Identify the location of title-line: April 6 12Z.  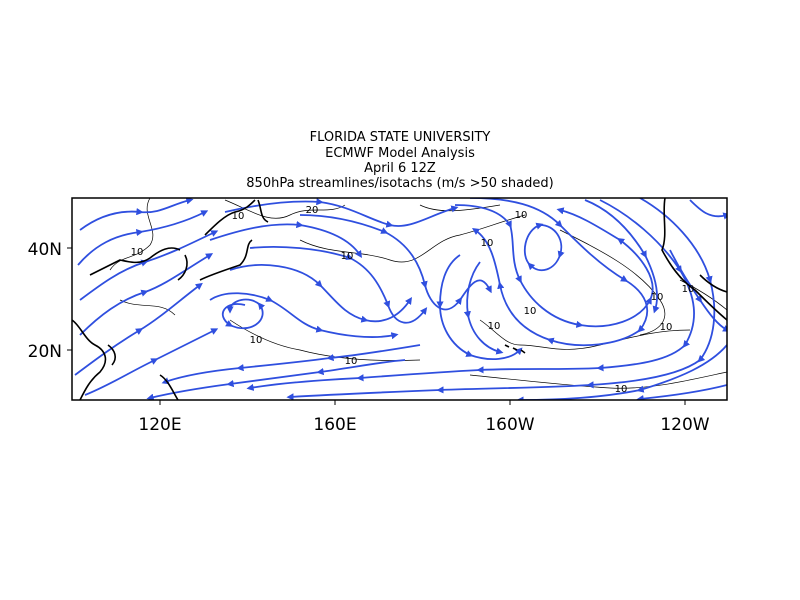
(400, 168).